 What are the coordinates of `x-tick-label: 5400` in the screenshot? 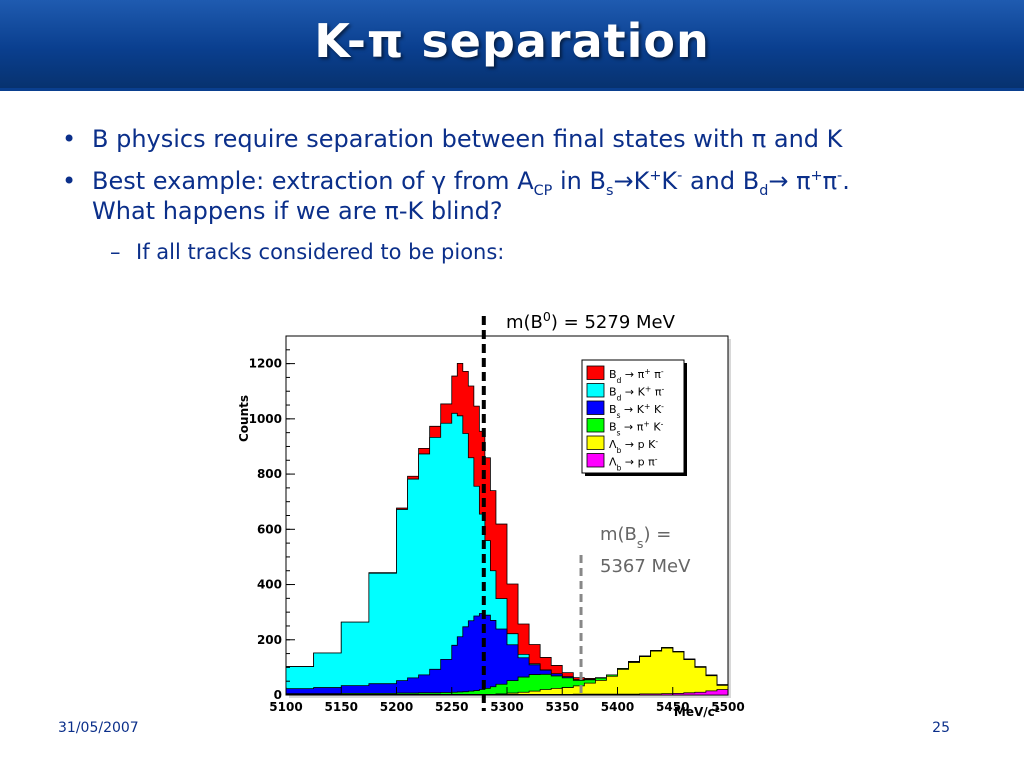 It's located at (617, 707).